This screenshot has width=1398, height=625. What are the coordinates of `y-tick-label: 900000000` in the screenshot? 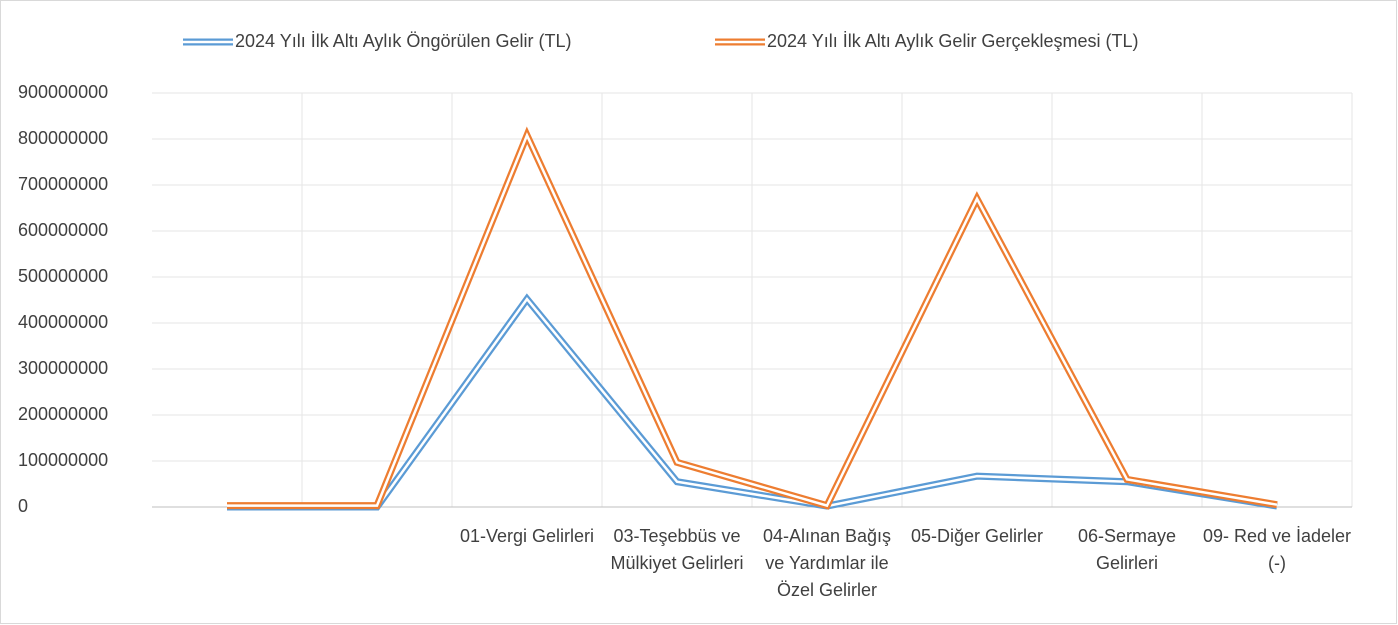 It's located at (63, 92).